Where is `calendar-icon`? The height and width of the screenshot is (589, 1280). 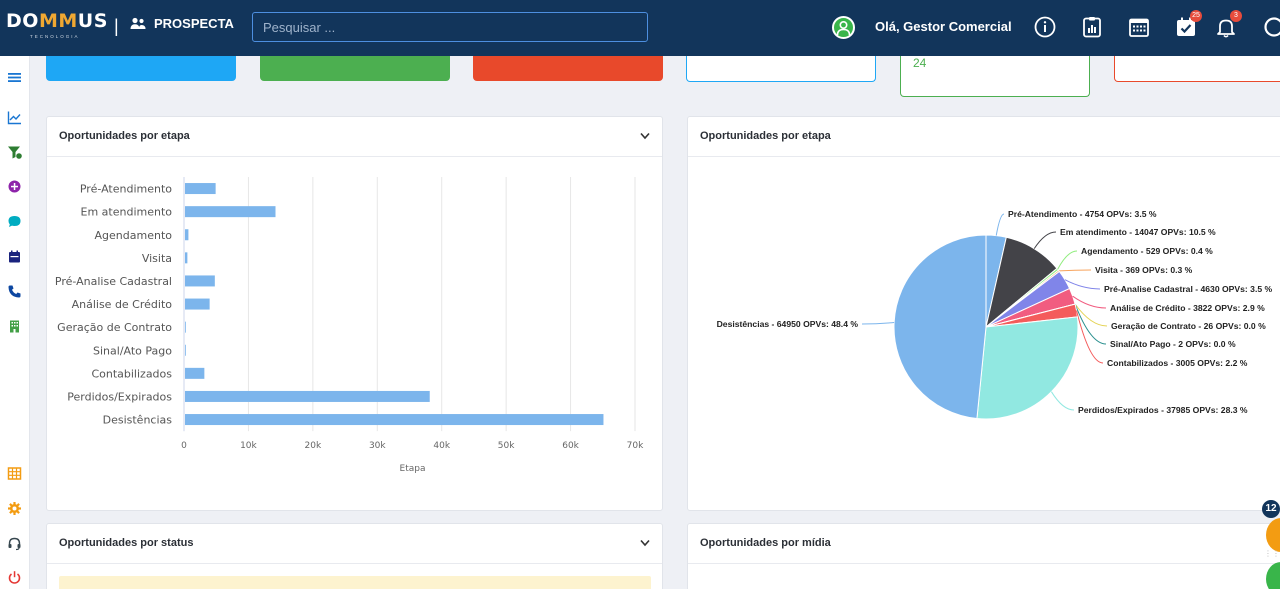 calendar-icon is located at coordinates (1139, 27).